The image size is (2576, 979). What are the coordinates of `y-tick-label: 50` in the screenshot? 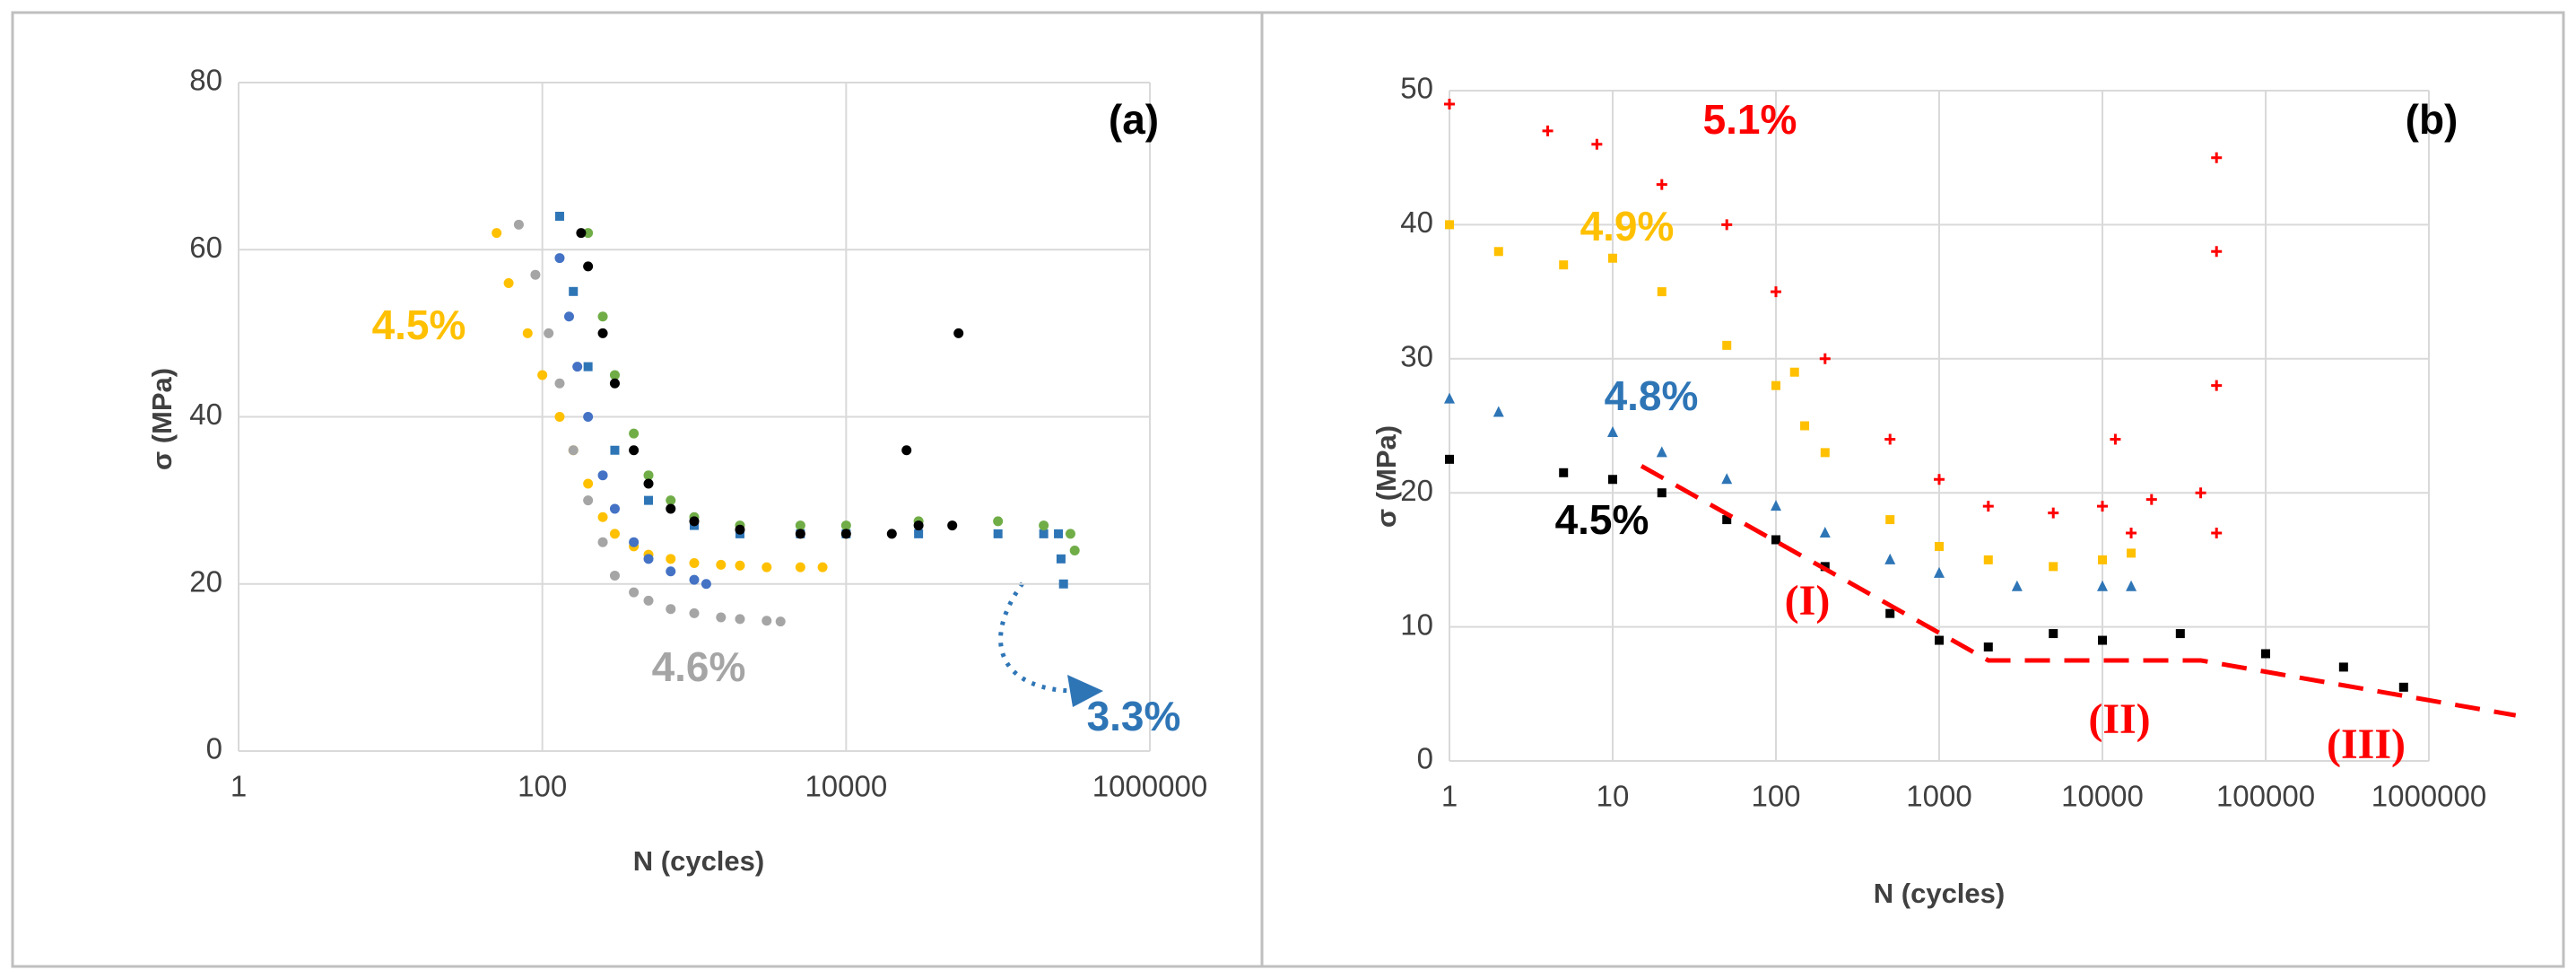 It's located at (1416, 88).